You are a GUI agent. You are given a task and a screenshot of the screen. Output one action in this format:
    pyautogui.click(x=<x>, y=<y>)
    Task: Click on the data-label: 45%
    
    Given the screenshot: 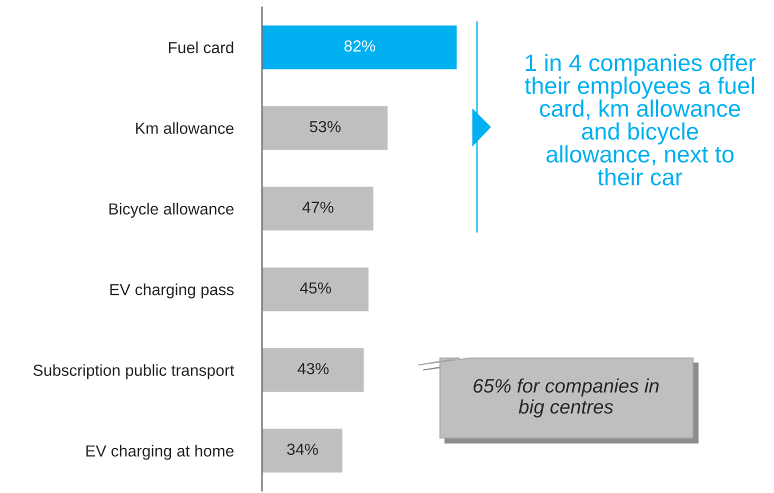 What is the action you would take?
    pyautogui.click(x=316, y=288)
    